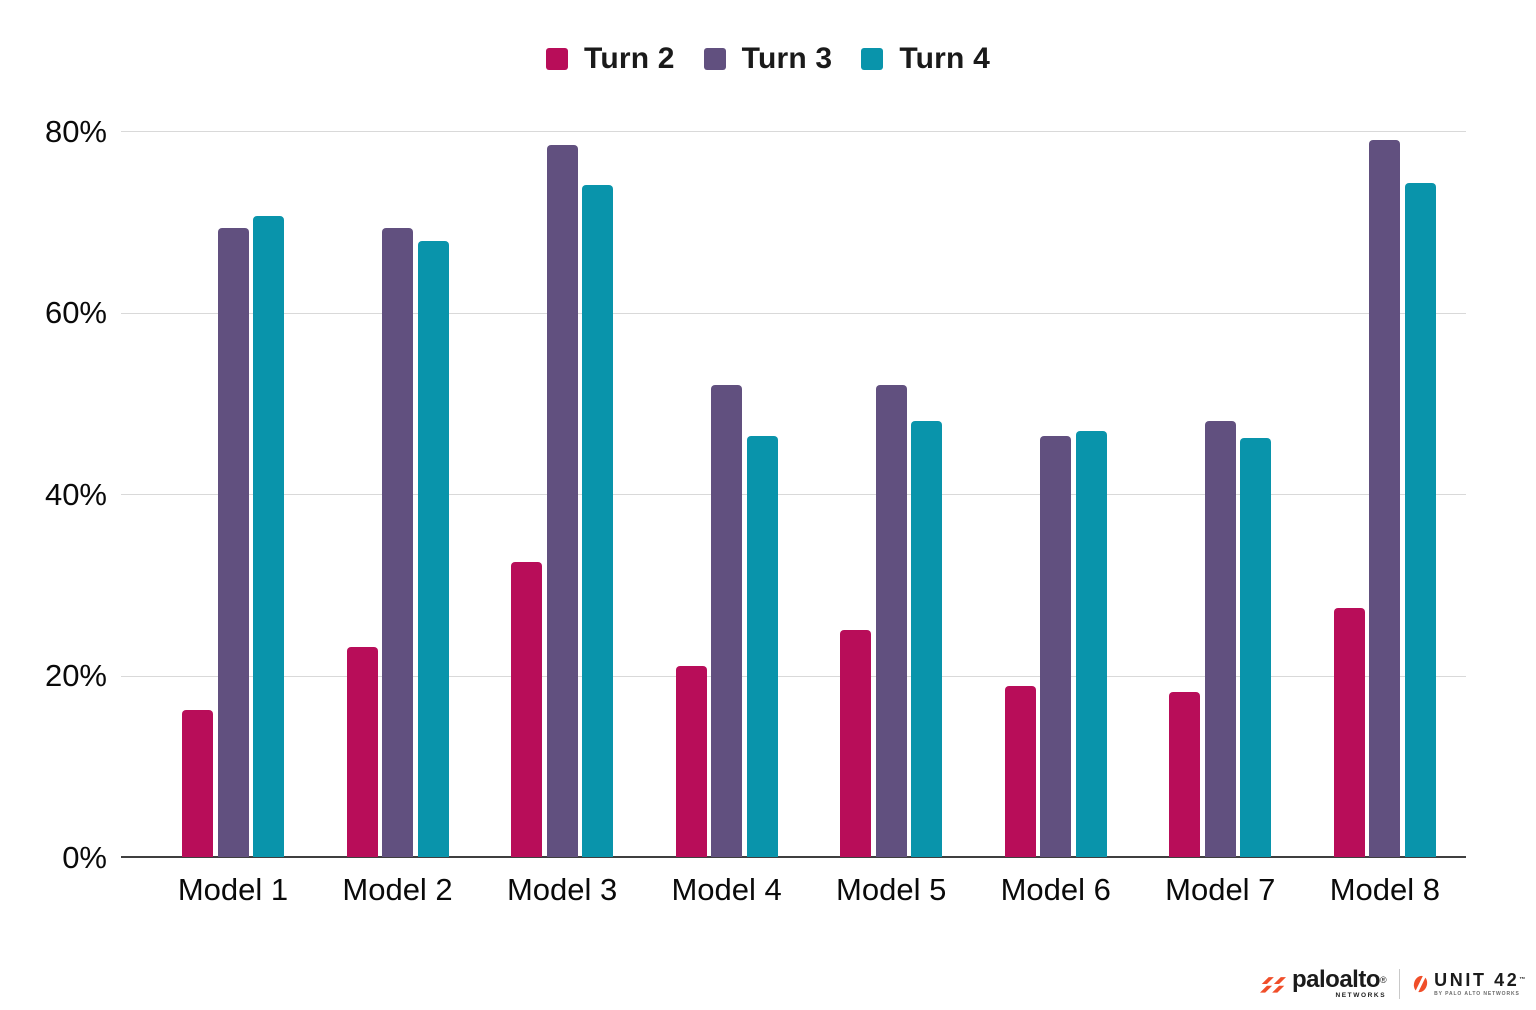  What do you see at coordinates (787, 58) in the screenshot?
I see `legend-label-turn-3: Turn 3` at bounding box center [787, 58].